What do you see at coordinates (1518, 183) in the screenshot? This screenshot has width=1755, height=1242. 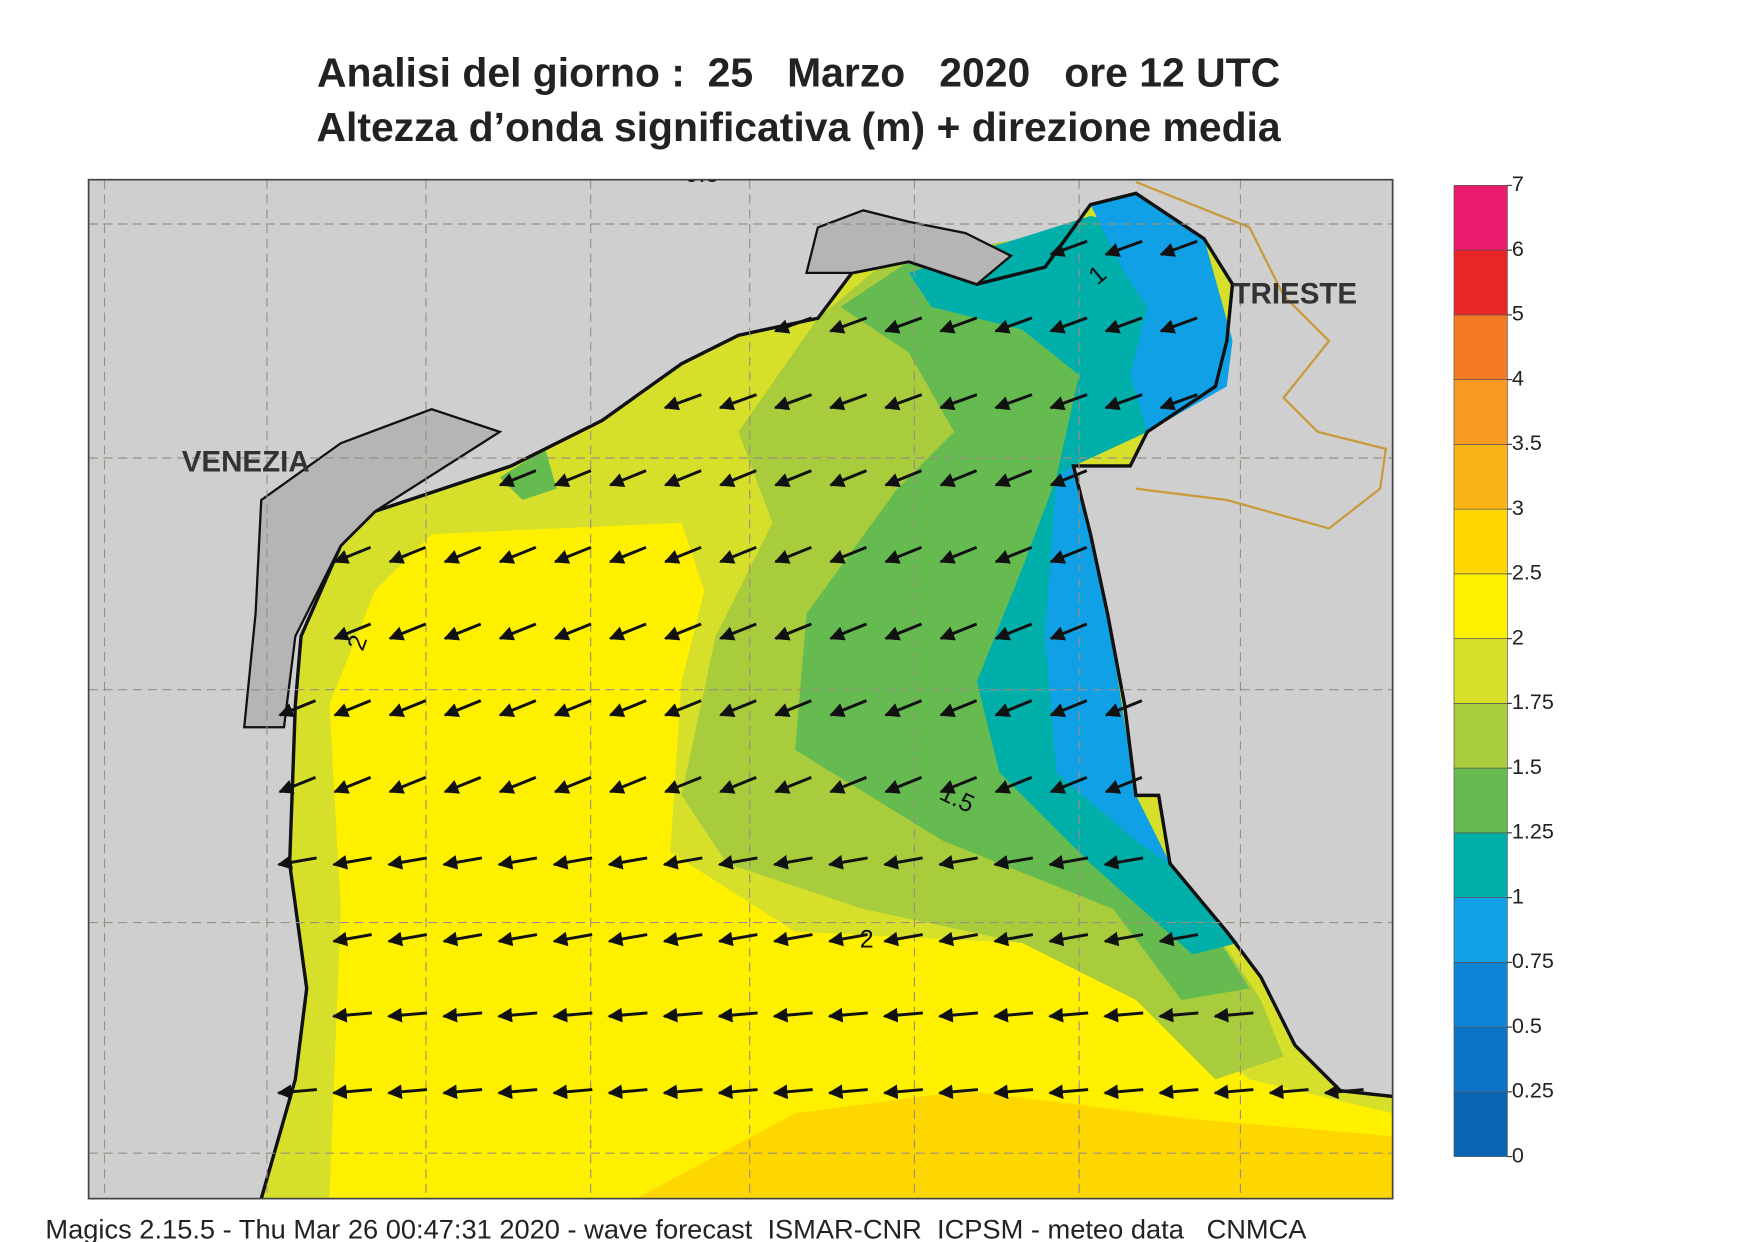 I see `colorbar-label: 7` at bounding box center [1518, 183].